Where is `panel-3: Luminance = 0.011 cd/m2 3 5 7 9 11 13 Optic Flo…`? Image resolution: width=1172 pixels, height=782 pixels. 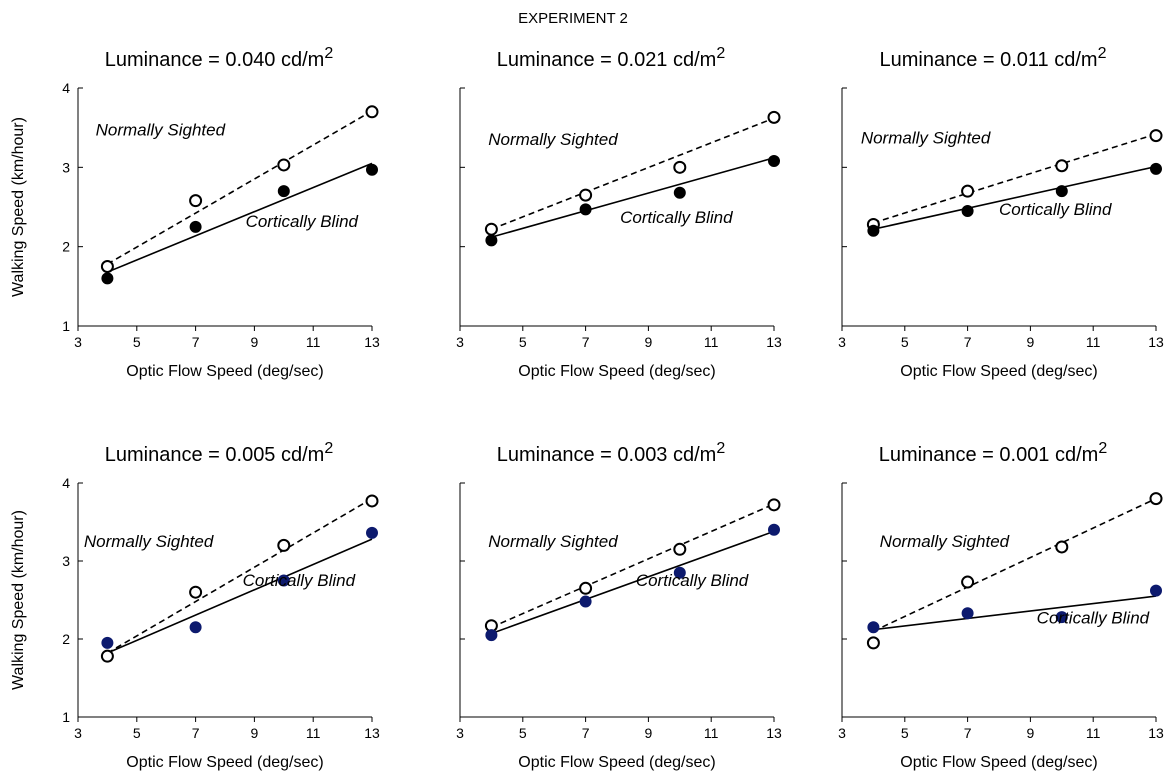
panel-3: Luminance = 0.011 cd/m2 3 5 7 9 11 13 Optic Flo… is located at coordinates (1001, 212).